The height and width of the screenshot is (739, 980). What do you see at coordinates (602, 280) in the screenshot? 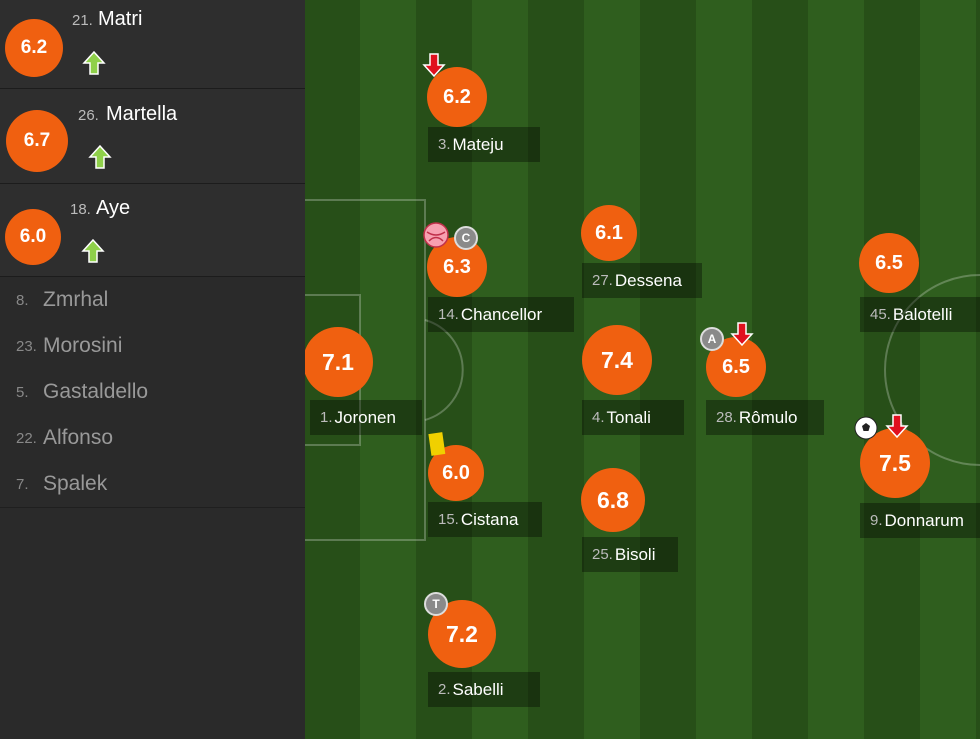
I see `player-number: 27.` at bounding box center [602, 280].